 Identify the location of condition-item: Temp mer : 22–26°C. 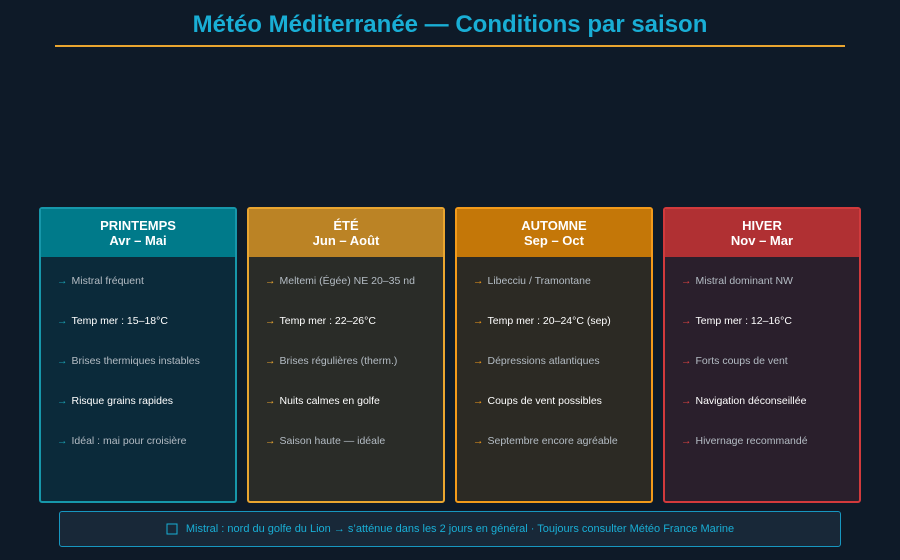
(352, 335).